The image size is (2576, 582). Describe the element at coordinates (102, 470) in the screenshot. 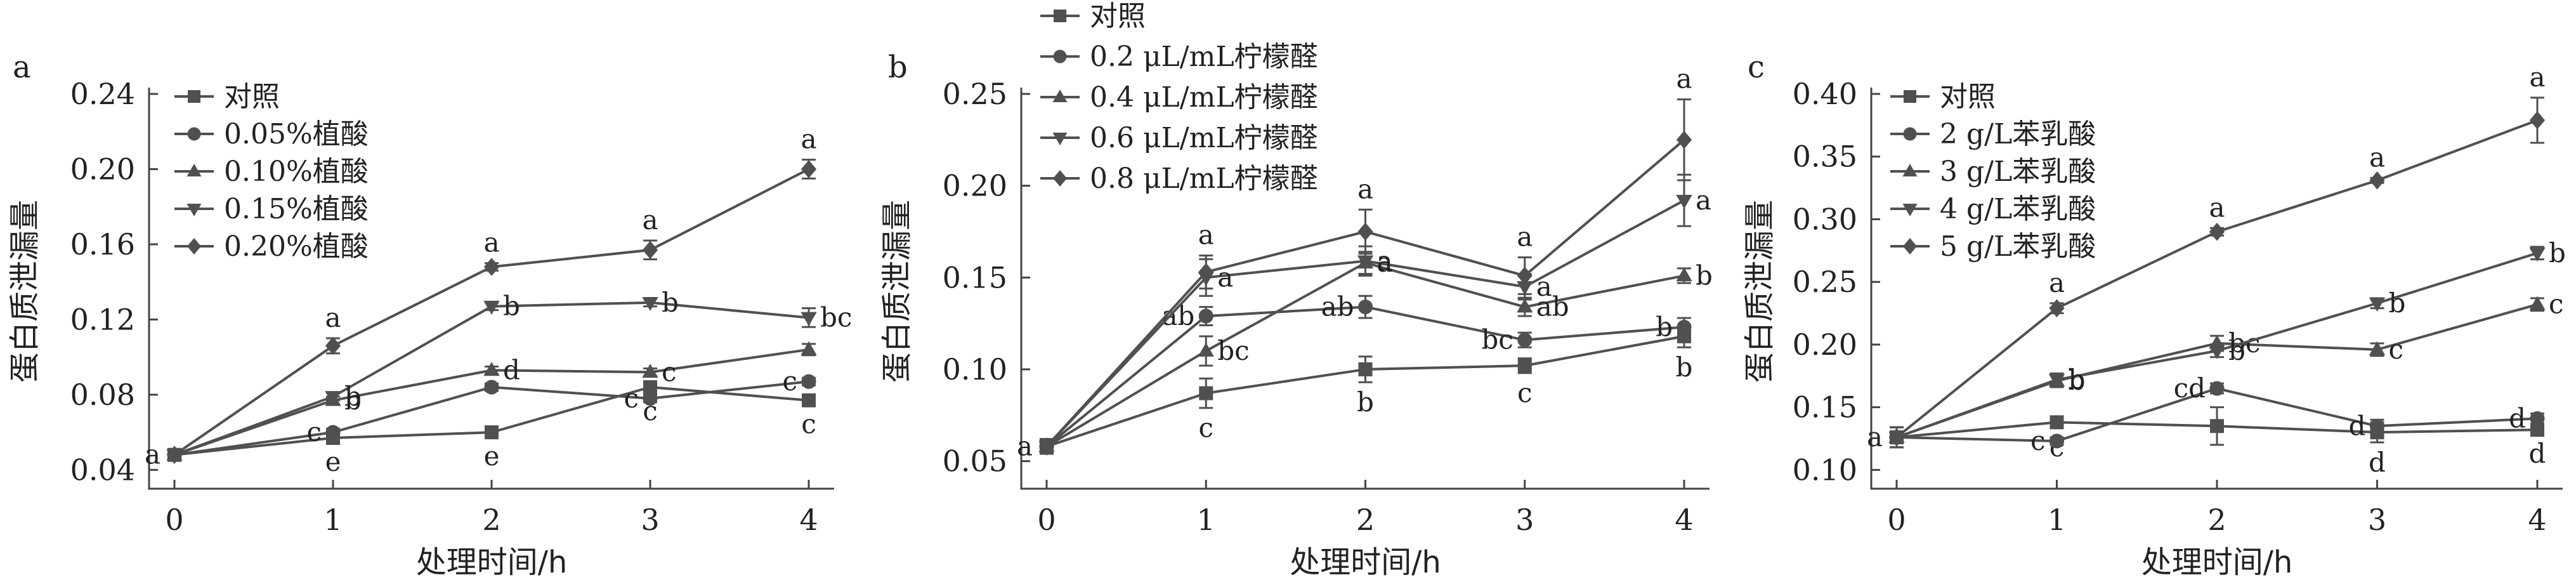

I see `y-tick-label: 0.04` at that location.